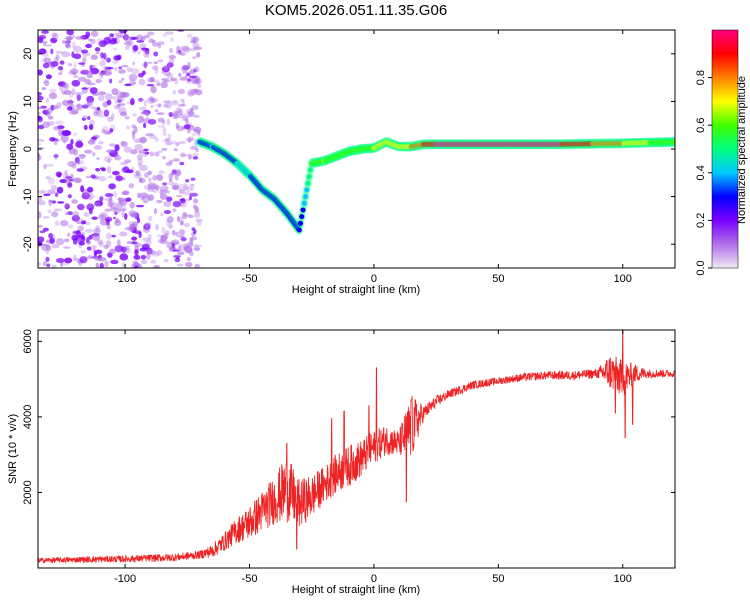 The image size is (750, 600). What do you see at coordinates (374, 579) in the screenshot?
I see `snr-x-tick-label: 0` at bounding box center [374, 579].